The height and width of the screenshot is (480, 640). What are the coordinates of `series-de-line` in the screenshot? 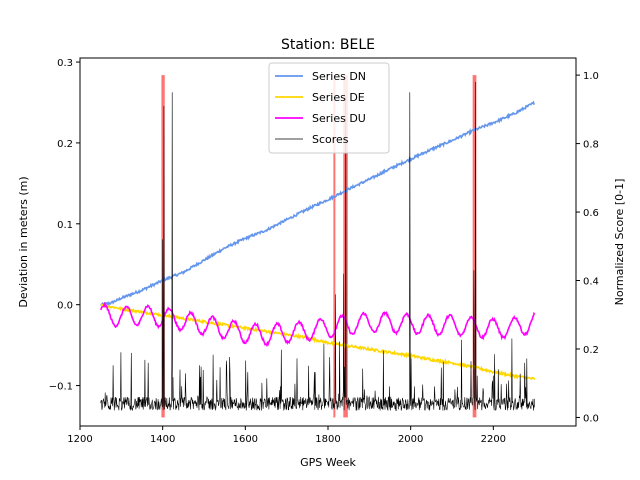 It's located at (318, 341).